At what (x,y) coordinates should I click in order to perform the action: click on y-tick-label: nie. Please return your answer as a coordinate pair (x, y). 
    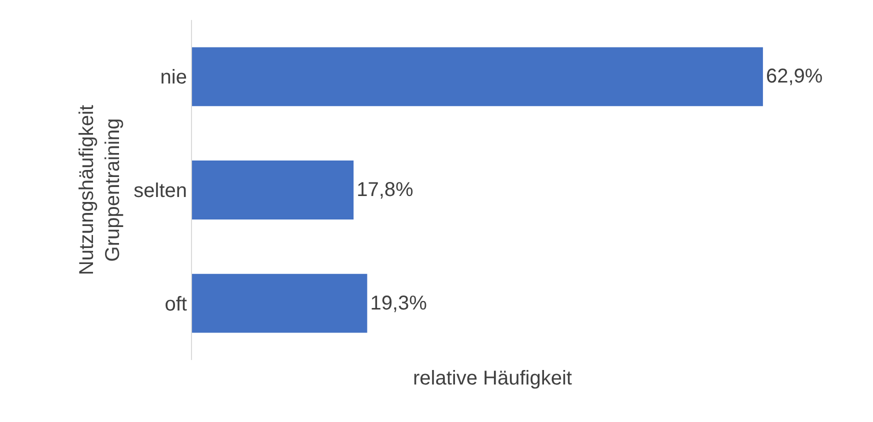
    Looking at the image, I should click on (173, 77).